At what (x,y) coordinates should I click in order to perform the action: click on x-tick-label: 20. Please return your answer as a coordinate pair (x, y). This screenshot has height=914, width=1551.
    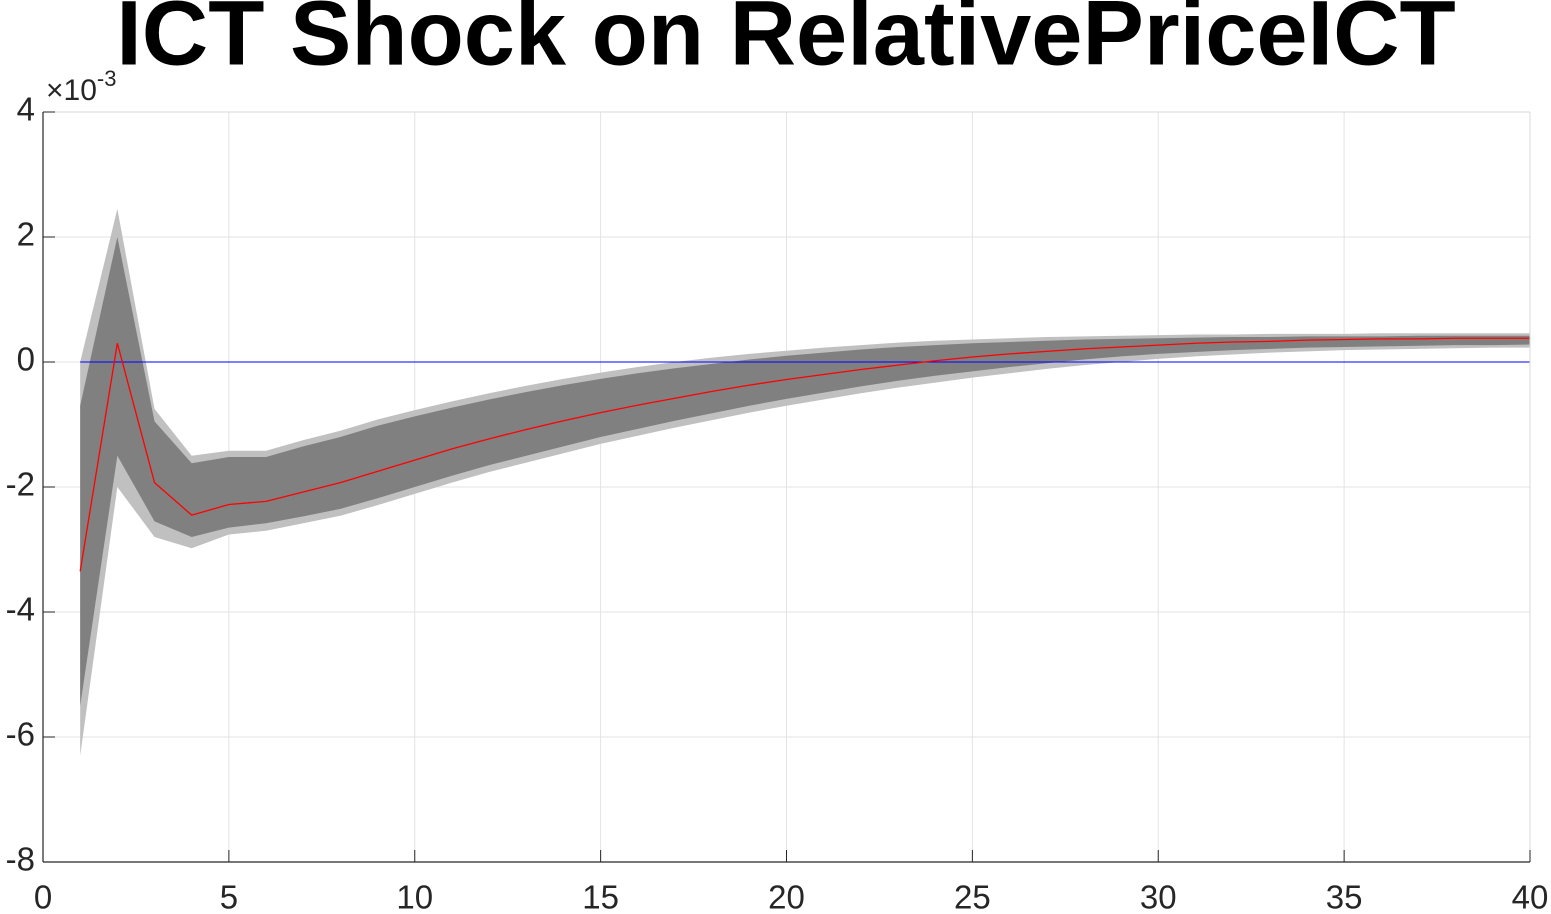
    Looking at the image, I should click on (786, 896).